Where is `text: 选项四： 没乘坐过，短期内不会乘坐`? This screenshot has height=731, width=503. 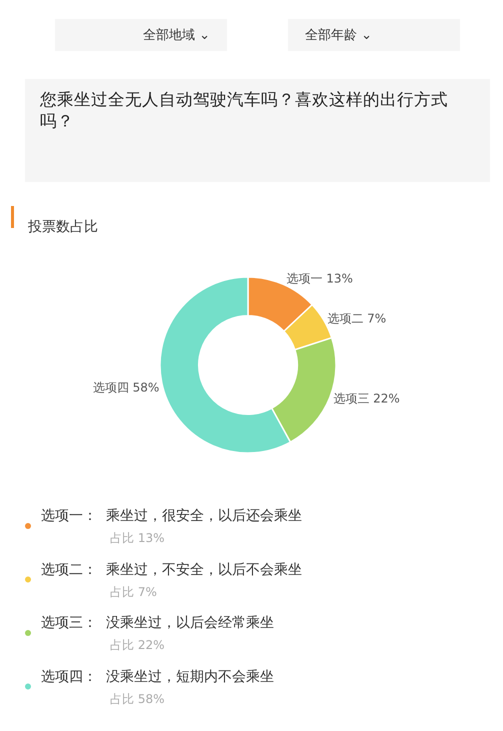 text: 选项四： 没乘坐过，短期内不会乘坐 is located at coordinates (157, 677).